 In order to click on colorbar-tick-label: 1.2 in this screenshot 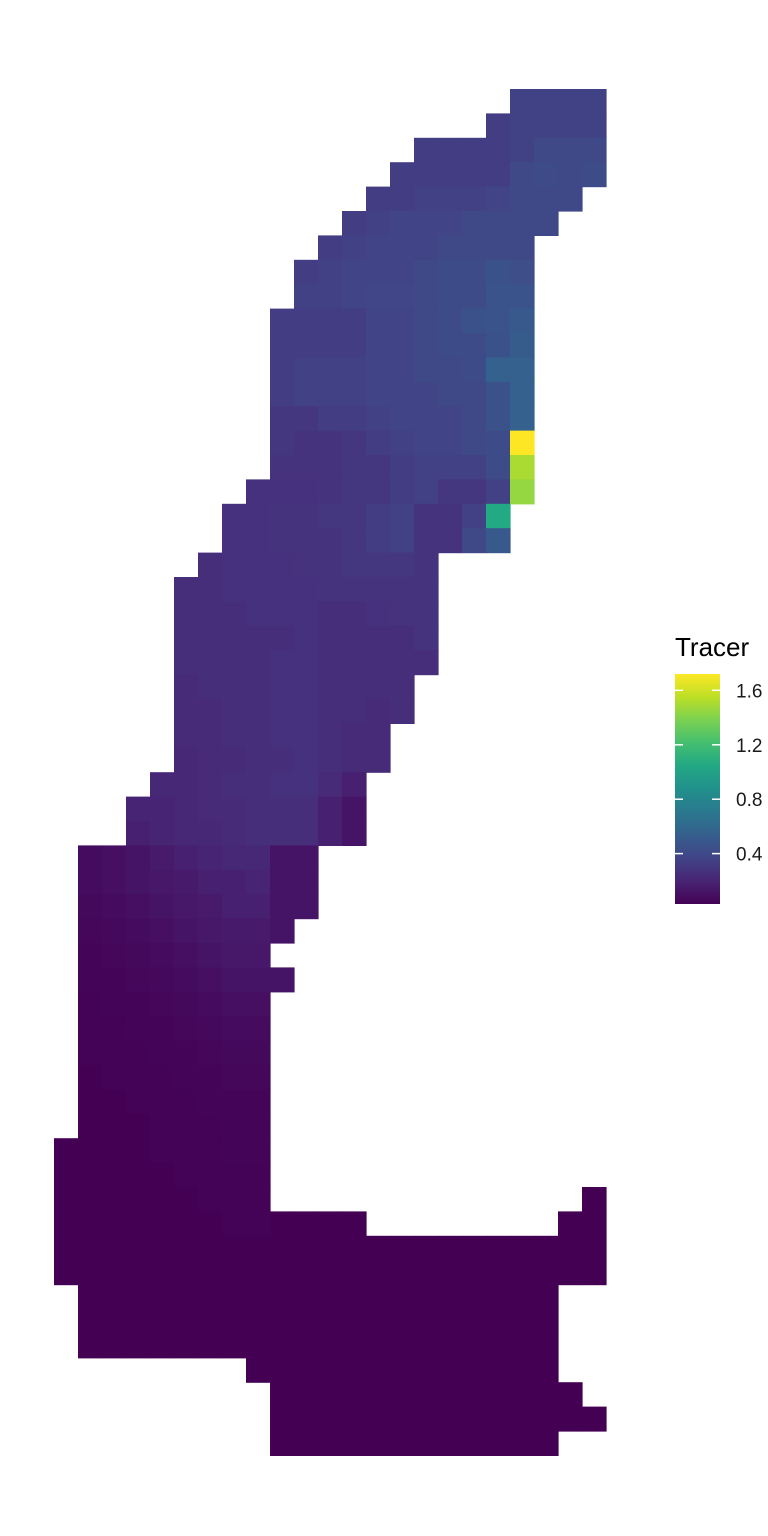, I will do `click(749, 746)`.